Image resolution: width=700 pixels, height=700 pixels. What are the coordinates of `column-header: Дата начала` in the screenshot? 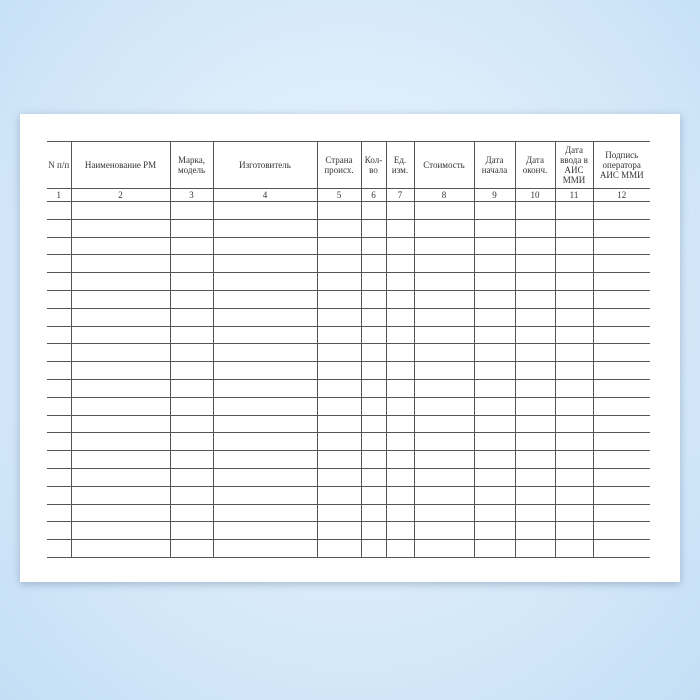 It's located at (494, 165).